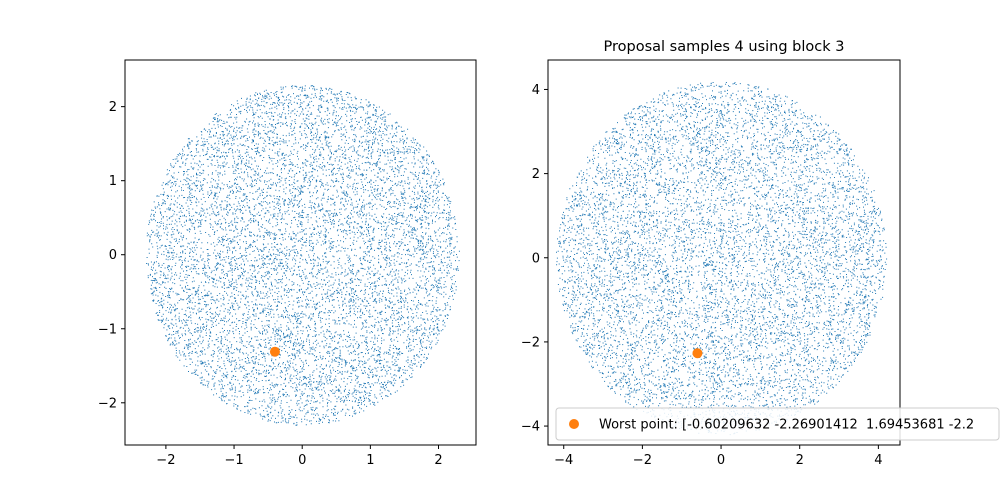 The height and width of the screenshot is (500, 1000). What do you see at coordinates (438, 460) in the screenshot?
I see `left-x-tick-label: 2` at bounding box center [438, 460].